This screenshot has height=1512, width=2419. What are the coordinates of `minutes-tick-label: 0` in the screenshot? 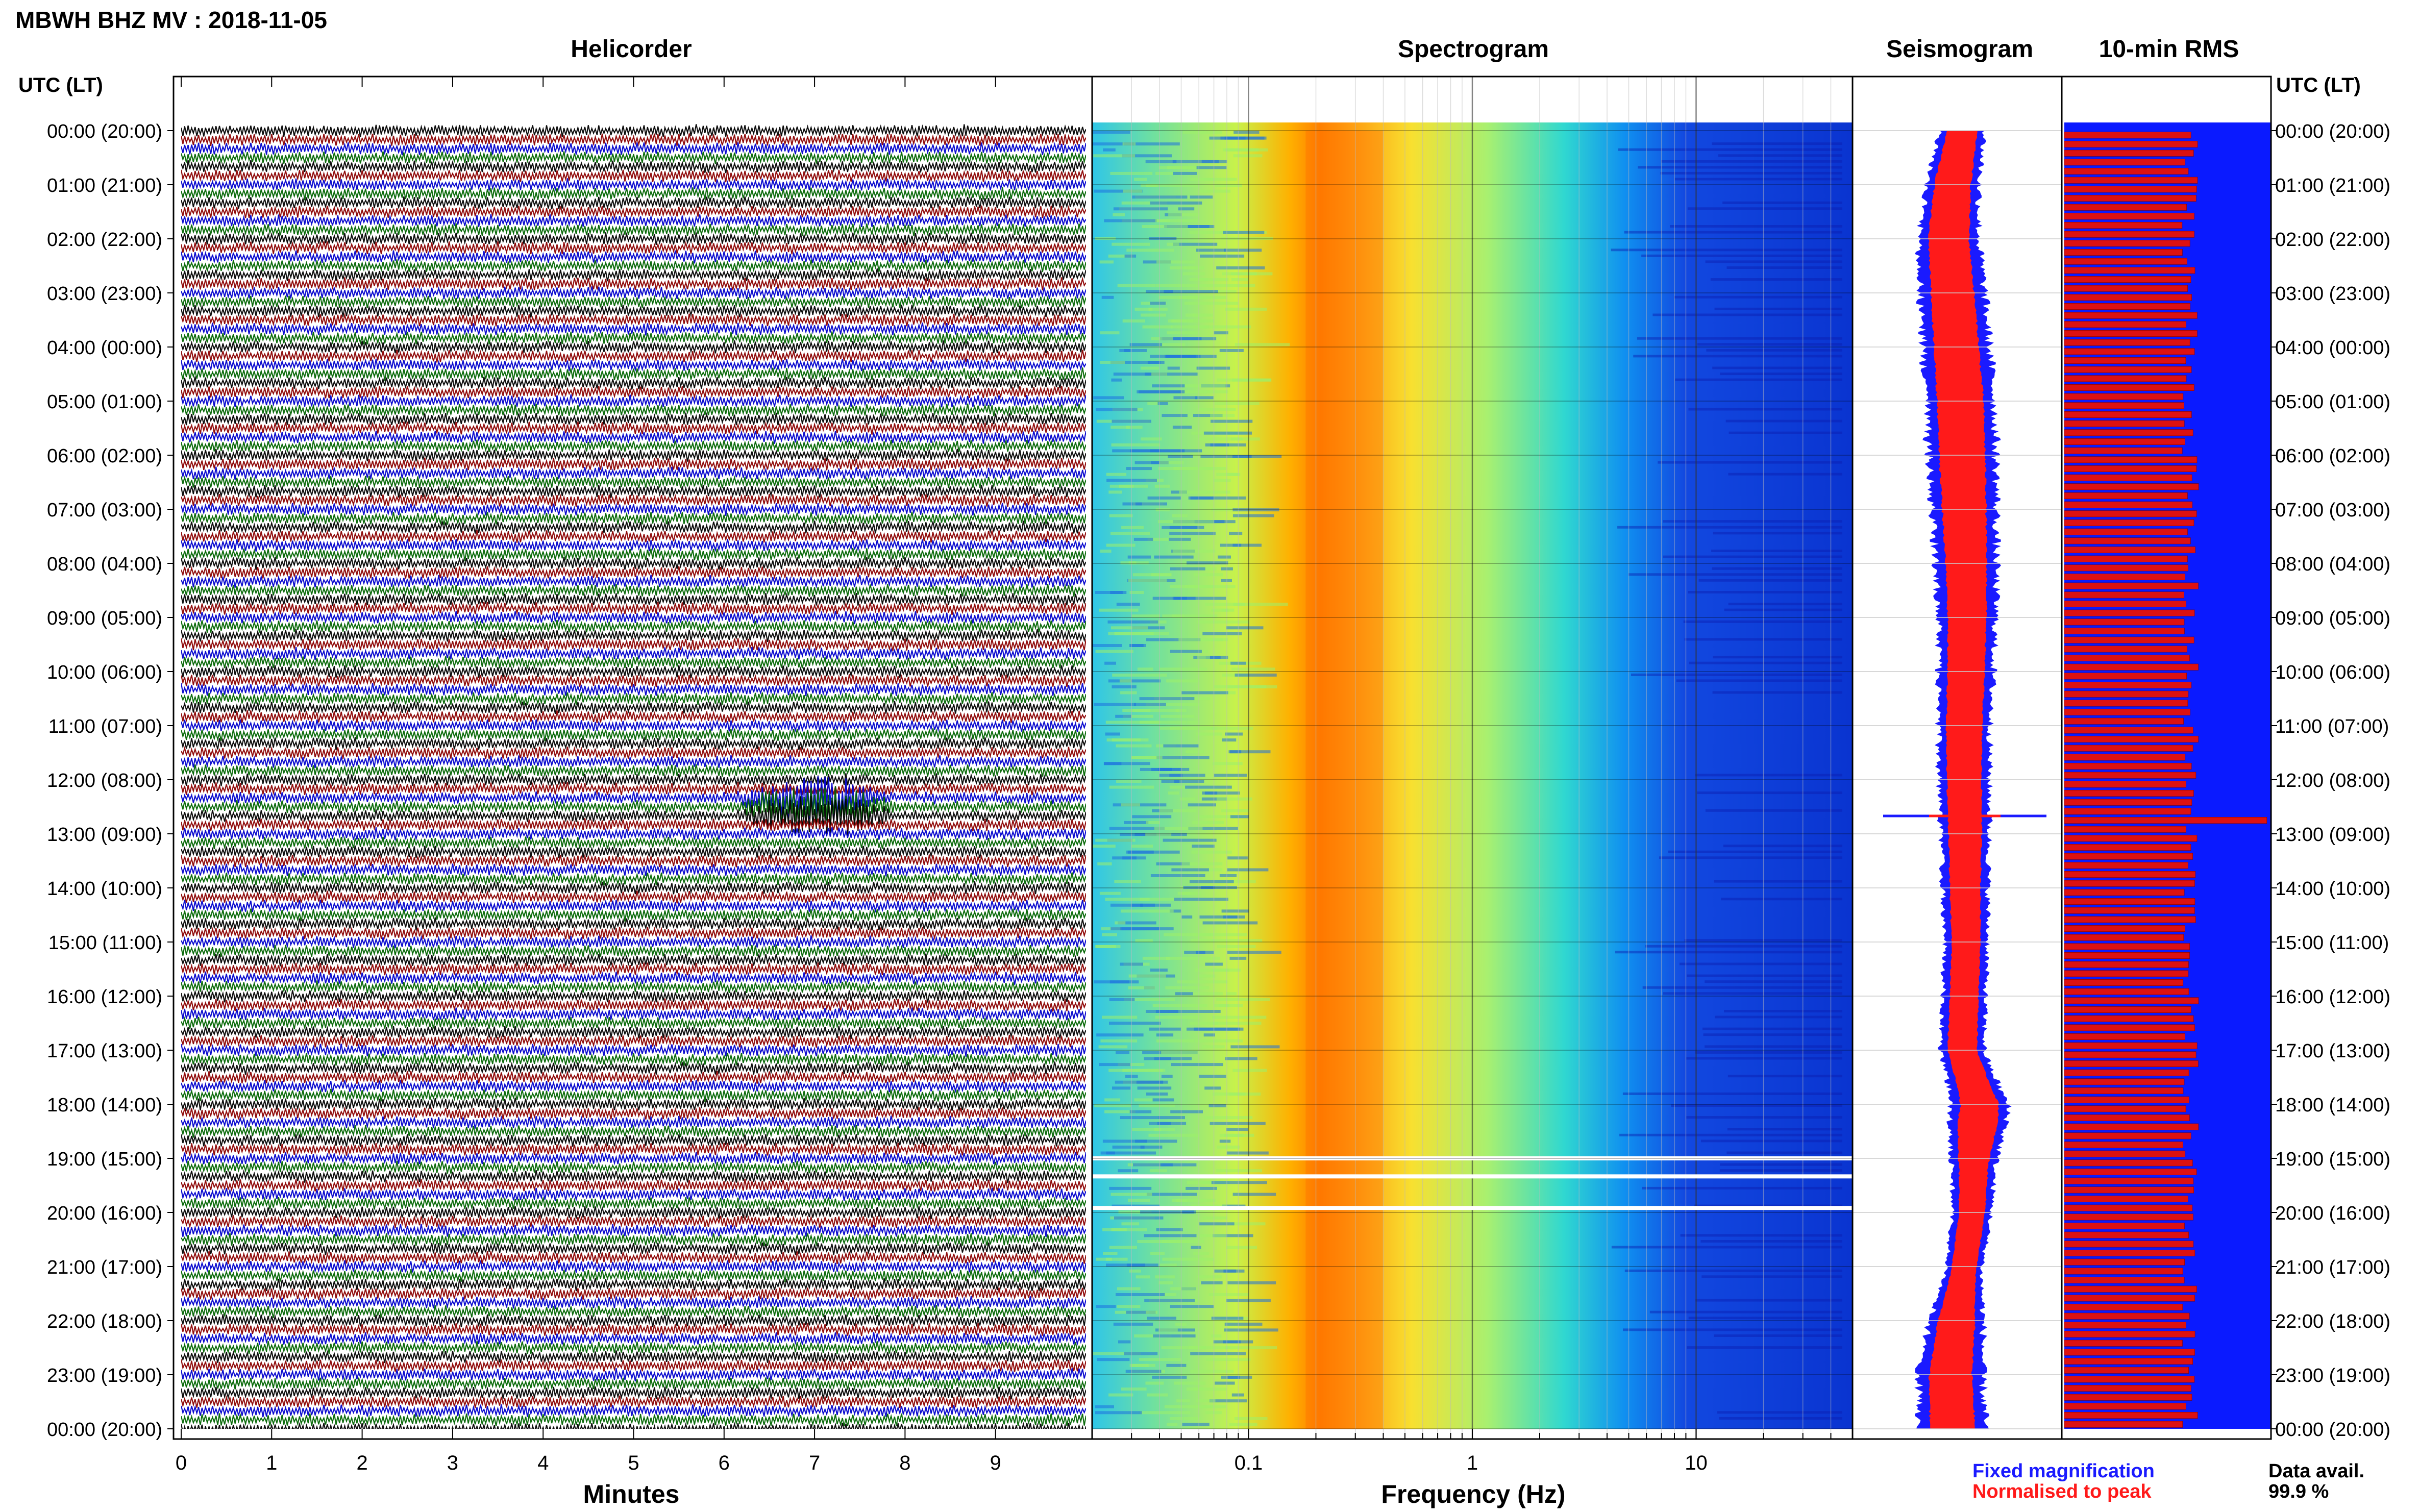 It's located at (181, 1463).